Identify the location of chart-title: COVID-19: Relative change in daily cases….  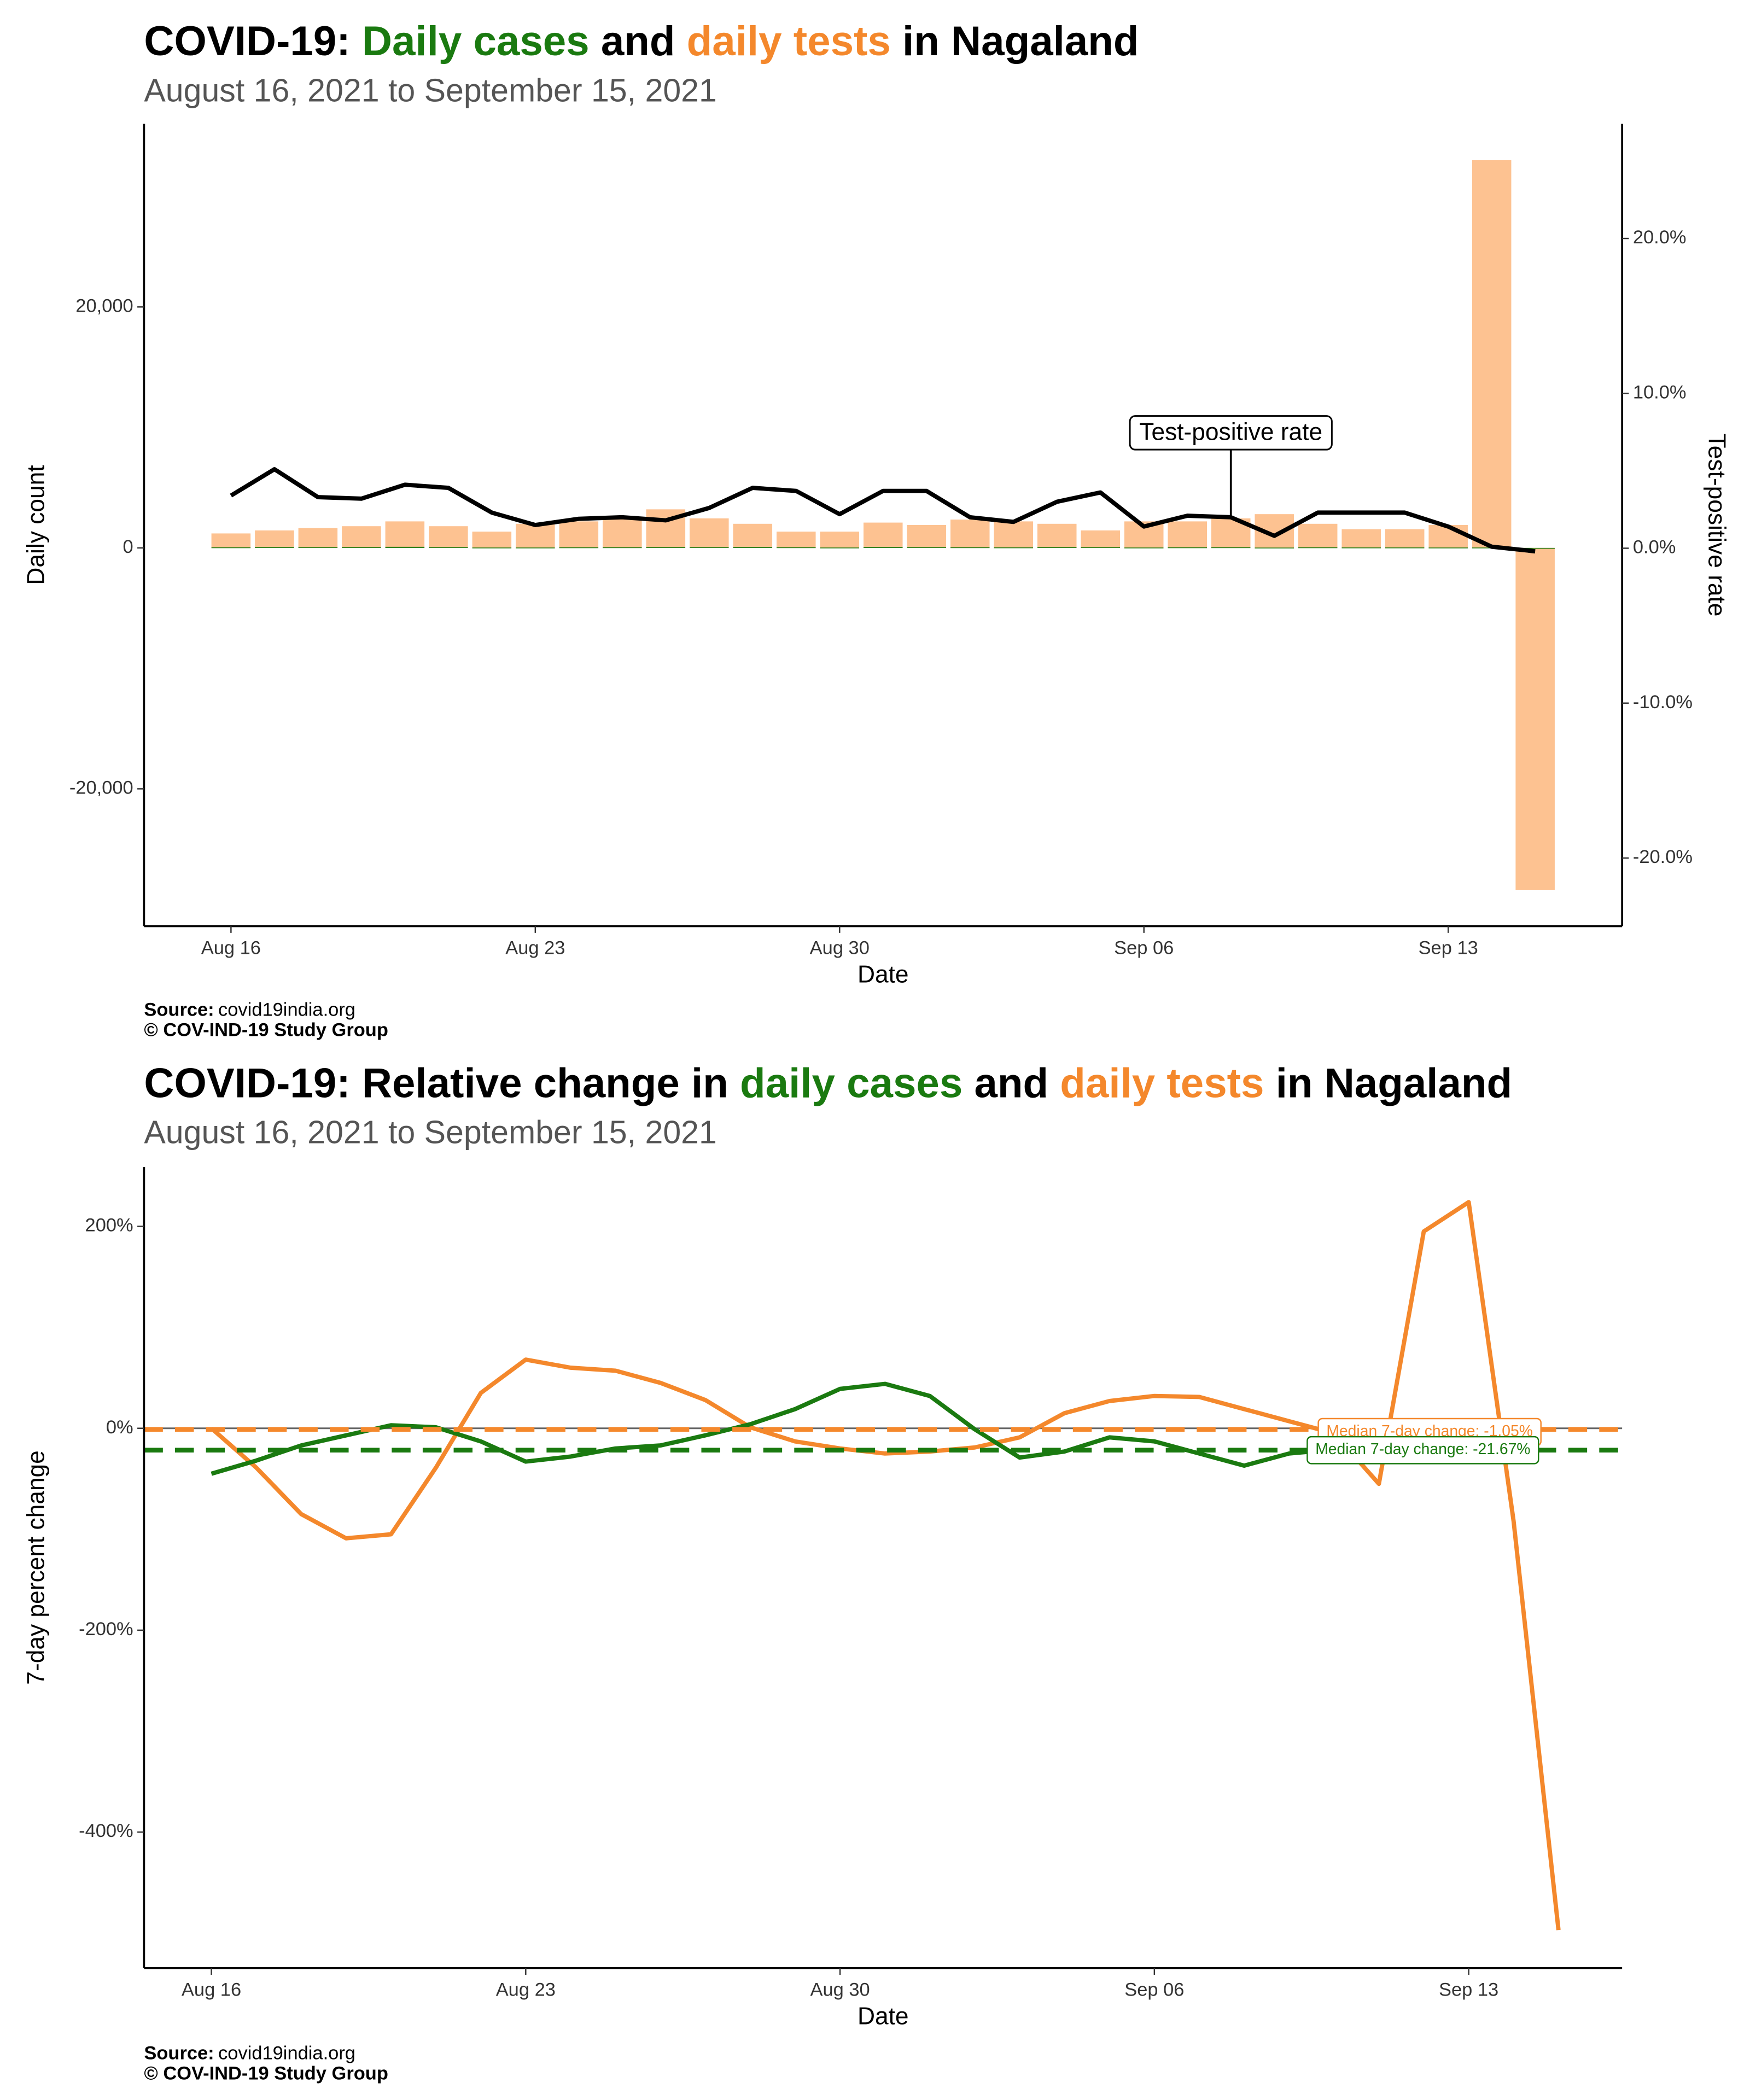
(828, 1083).